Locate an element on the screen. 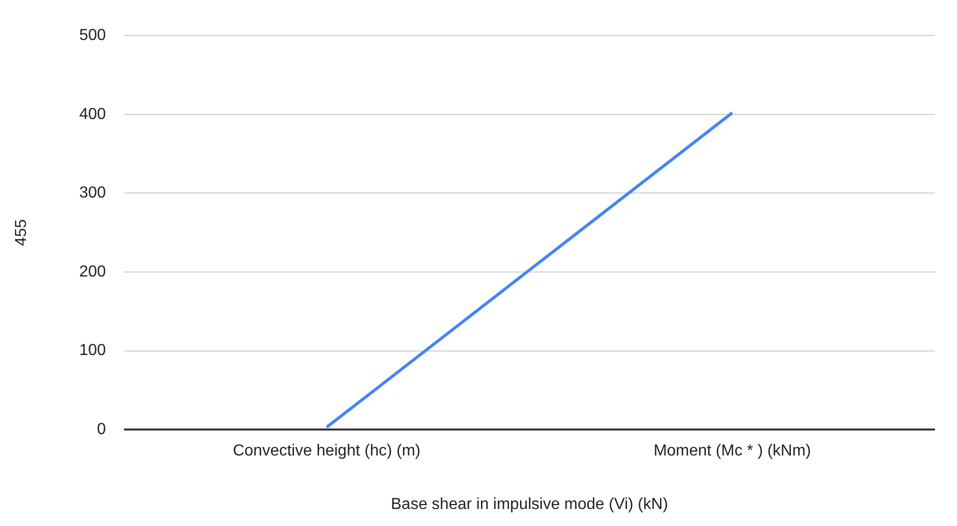  y-tick-label: 500 is located at coordinates (92, 35).